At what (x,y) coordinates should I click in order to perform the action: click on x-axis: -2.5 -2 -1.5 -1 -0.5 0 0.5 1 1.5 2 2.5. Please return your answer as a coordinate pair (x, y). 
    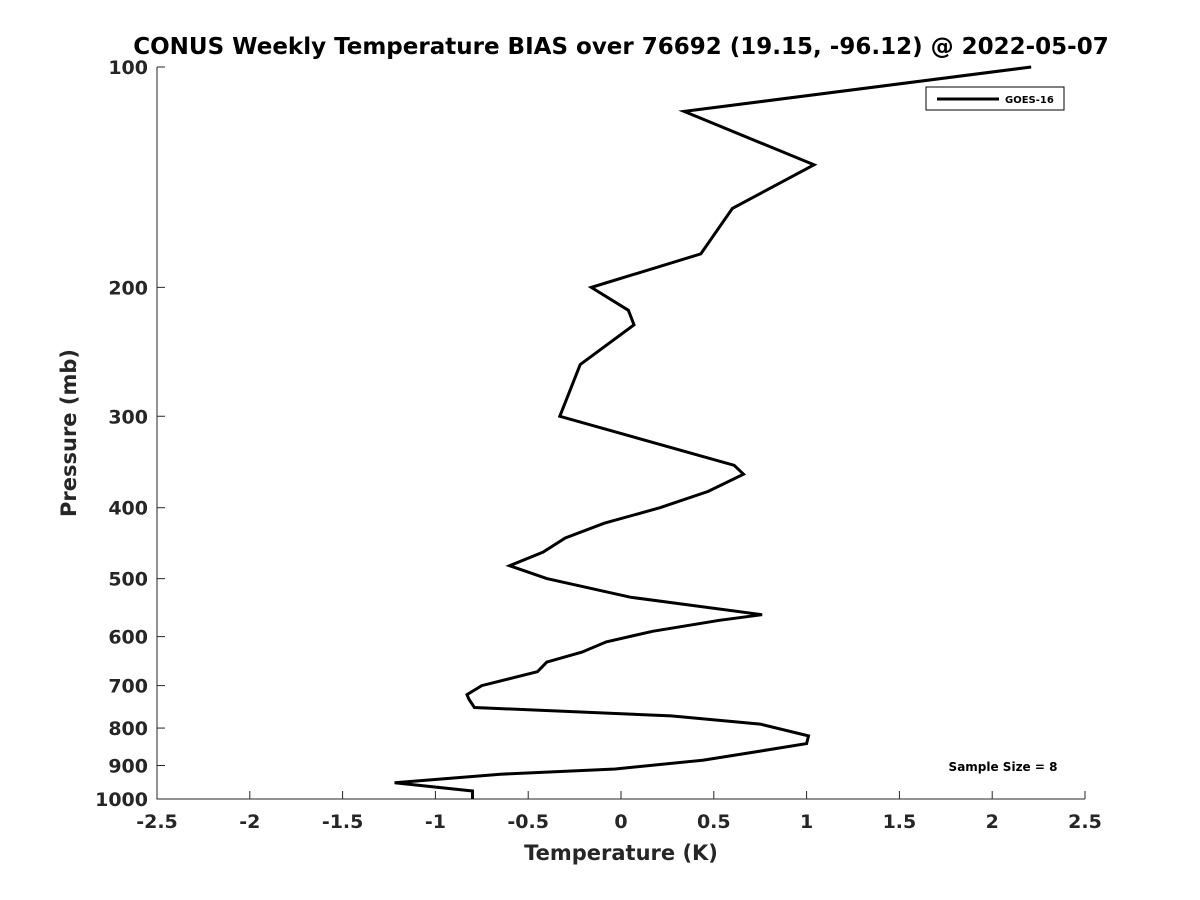
    Looking at the image, I should click on (619, 812).